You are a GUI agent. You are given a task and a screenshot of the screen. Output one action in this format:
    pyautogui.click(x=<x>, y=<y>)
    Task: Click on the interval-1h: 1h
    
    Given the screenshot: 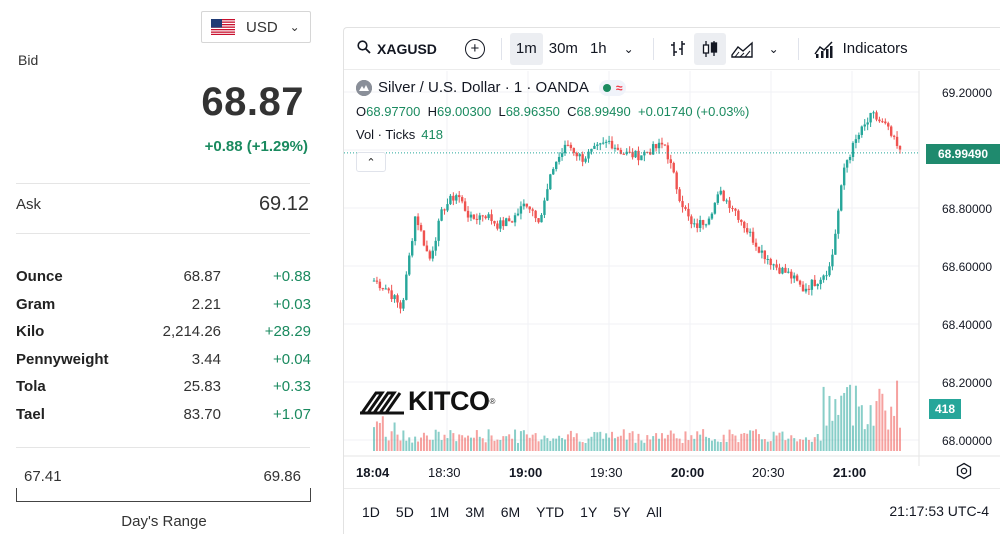 What is the action you would take?
    pyautogui.click(x=598, y=48)
    